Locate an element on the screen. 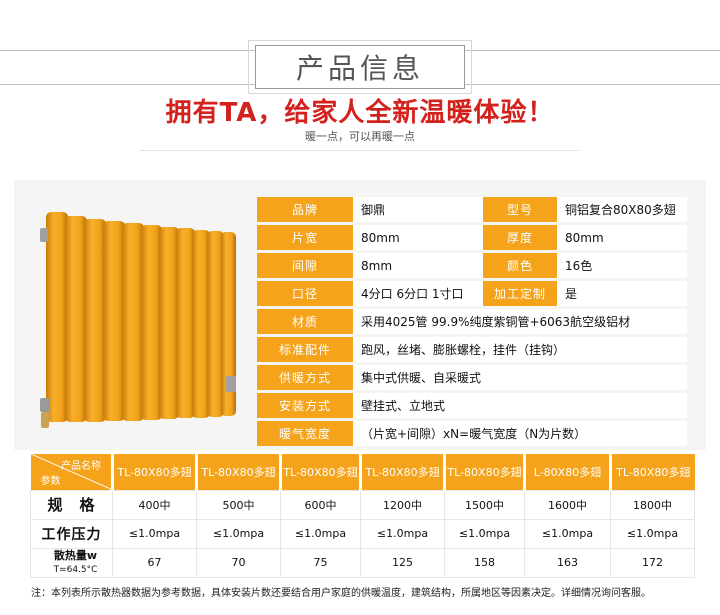 This screenshot has width=720, height=615. spec-row: 品牌 御鼎 型号 铜铝复合80X80多翅 is located at coordinates (472, 209).